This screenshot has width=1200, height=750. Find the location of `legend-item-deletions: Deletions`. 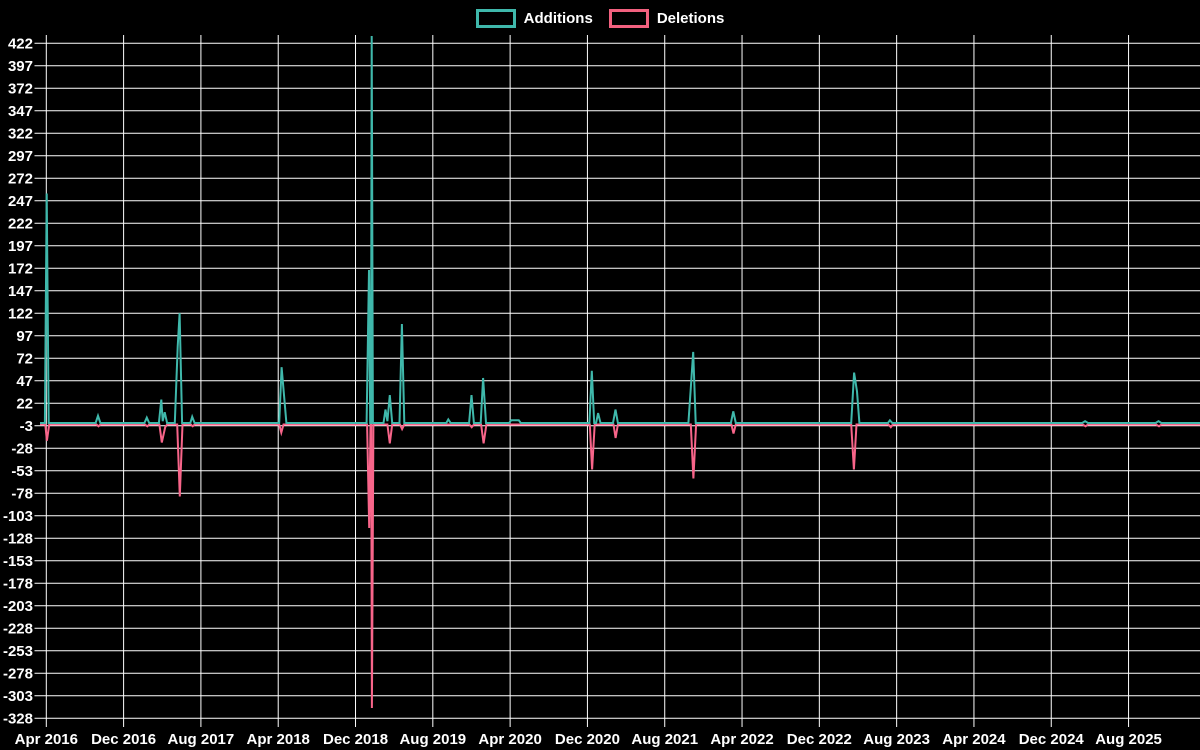

legend-item-deletions: Deletions is located at coordinates (666, 18).